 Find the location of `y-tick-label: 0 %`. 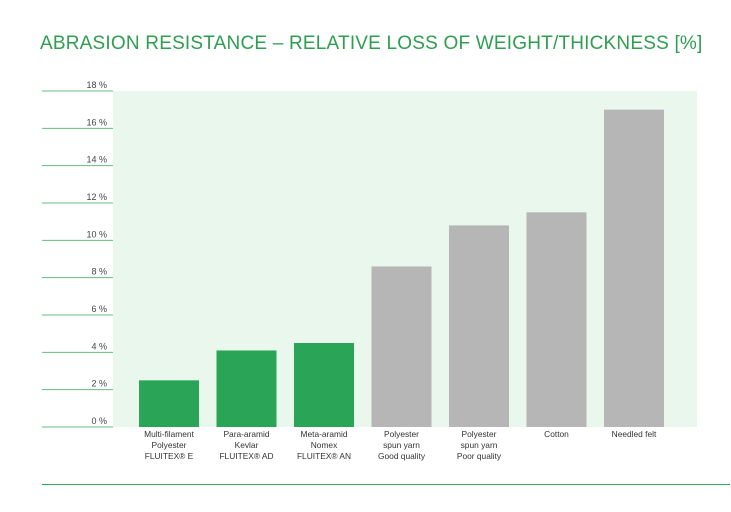

y-tick-label: 0 % is located at coordinates (99, 421).